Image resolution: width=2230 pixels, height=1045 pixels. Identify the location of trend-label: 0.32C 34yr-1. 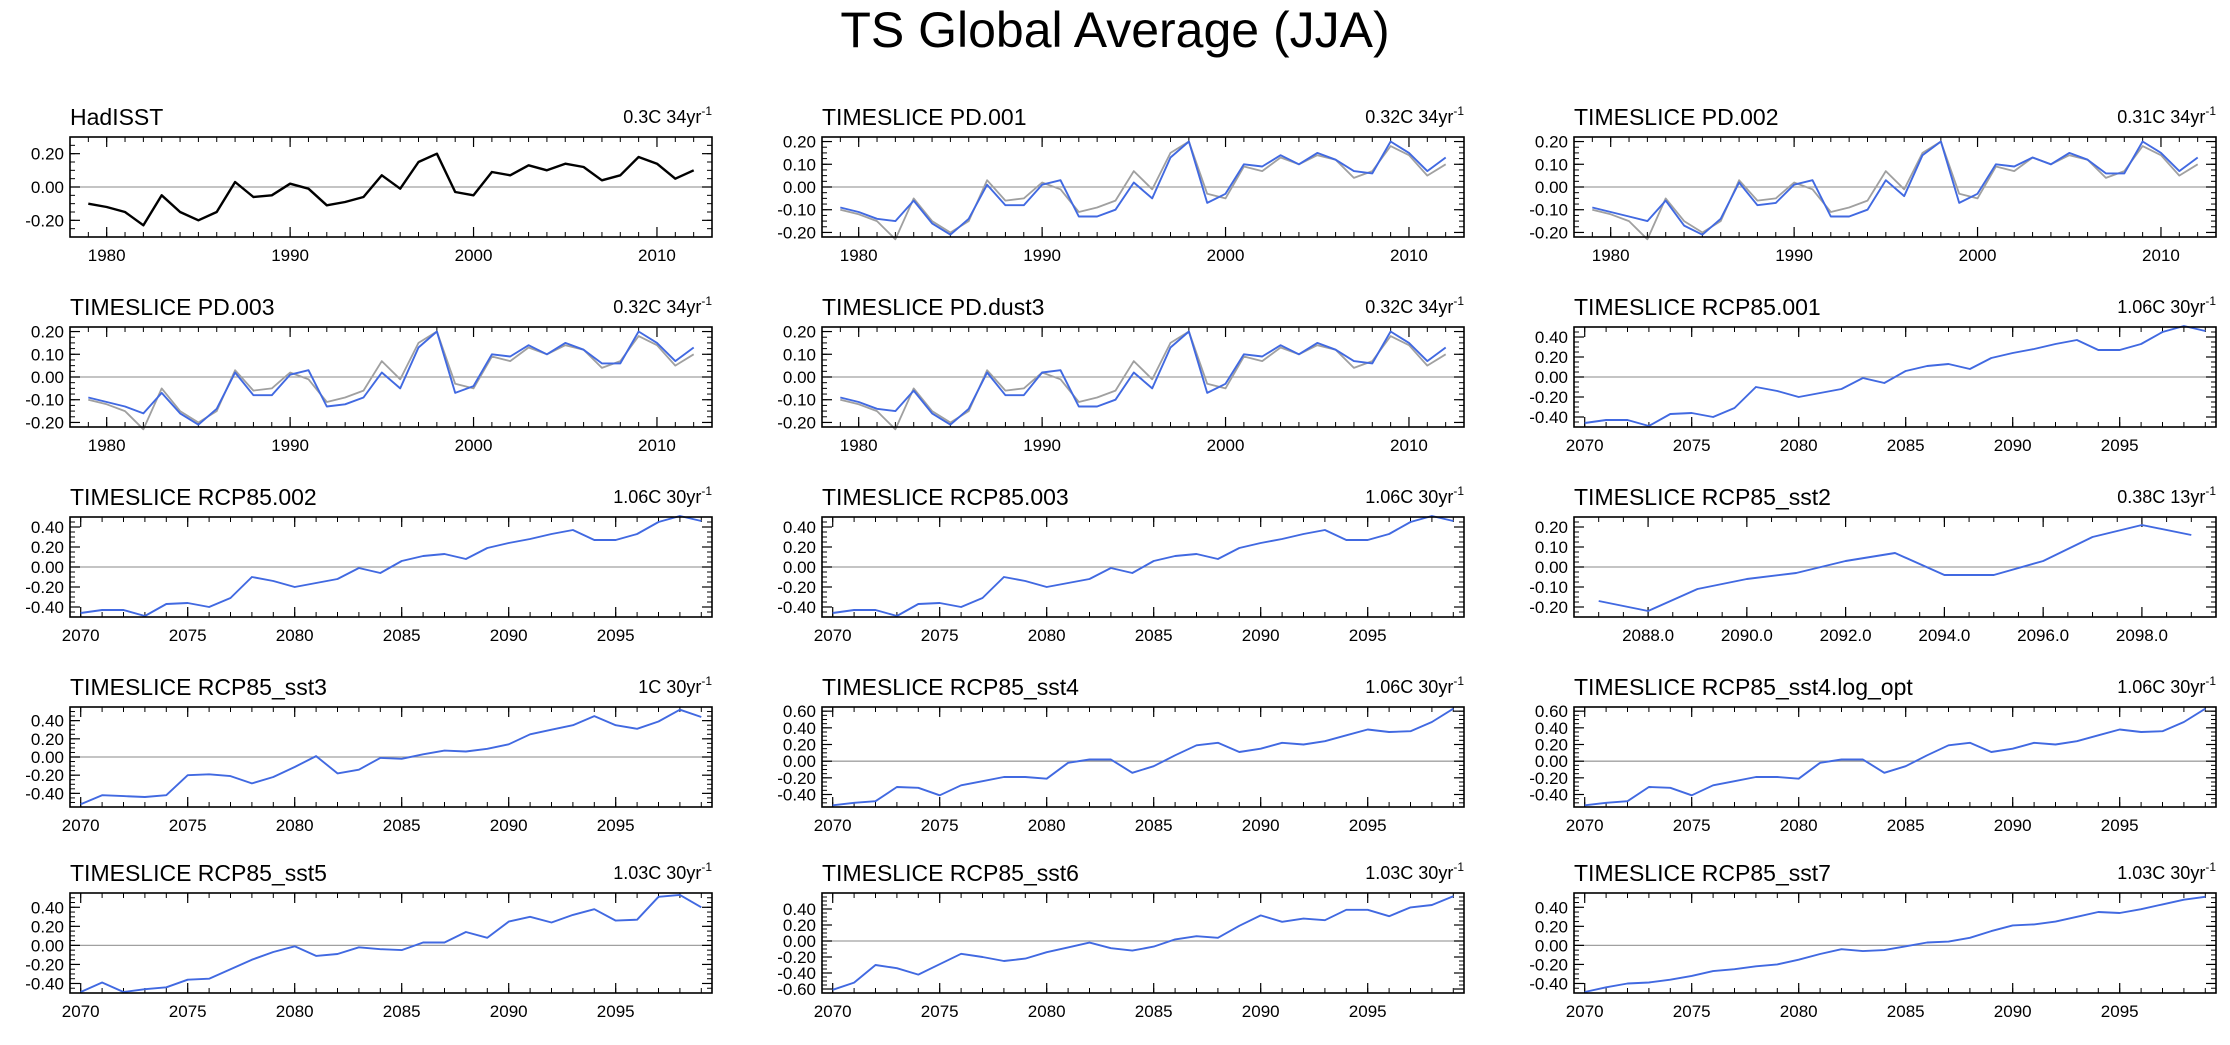
(662, 305).